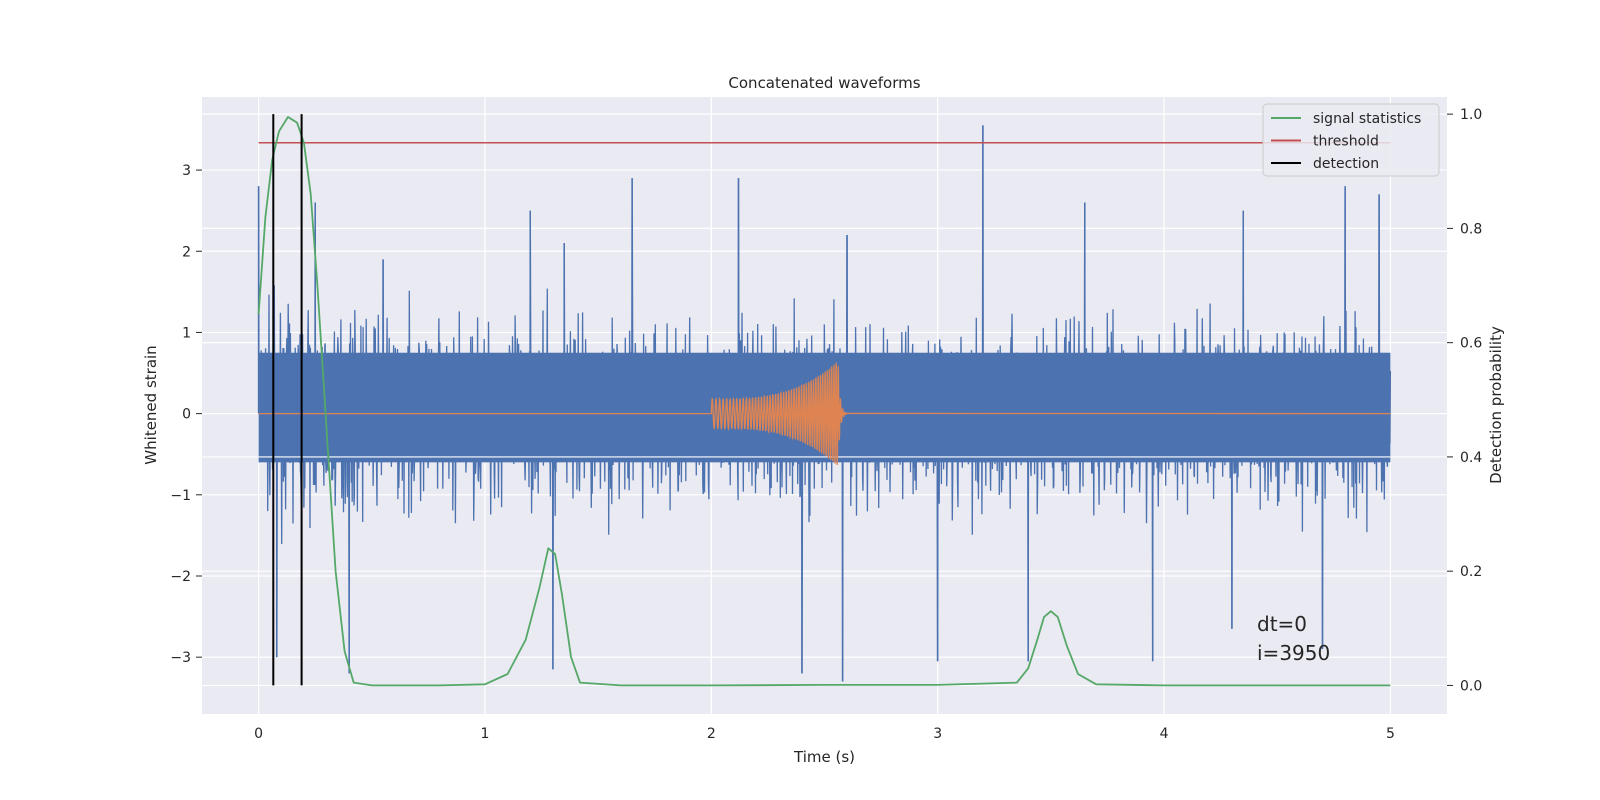 The width and height of the screenshot is (1600, 800). I want to click on legend-entry: threshold, so click(1346, 142).